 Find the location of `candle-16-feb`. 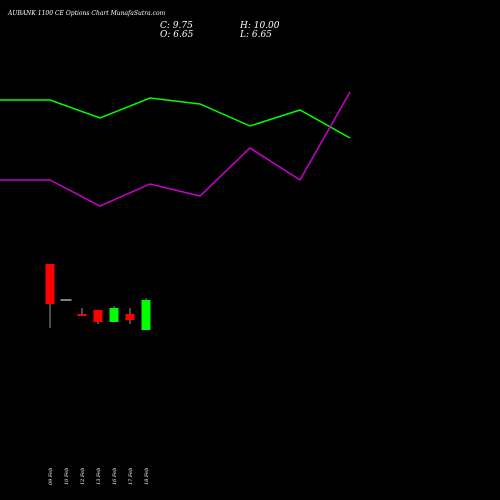

candle-16-feb is located at coordinates (114, 314).